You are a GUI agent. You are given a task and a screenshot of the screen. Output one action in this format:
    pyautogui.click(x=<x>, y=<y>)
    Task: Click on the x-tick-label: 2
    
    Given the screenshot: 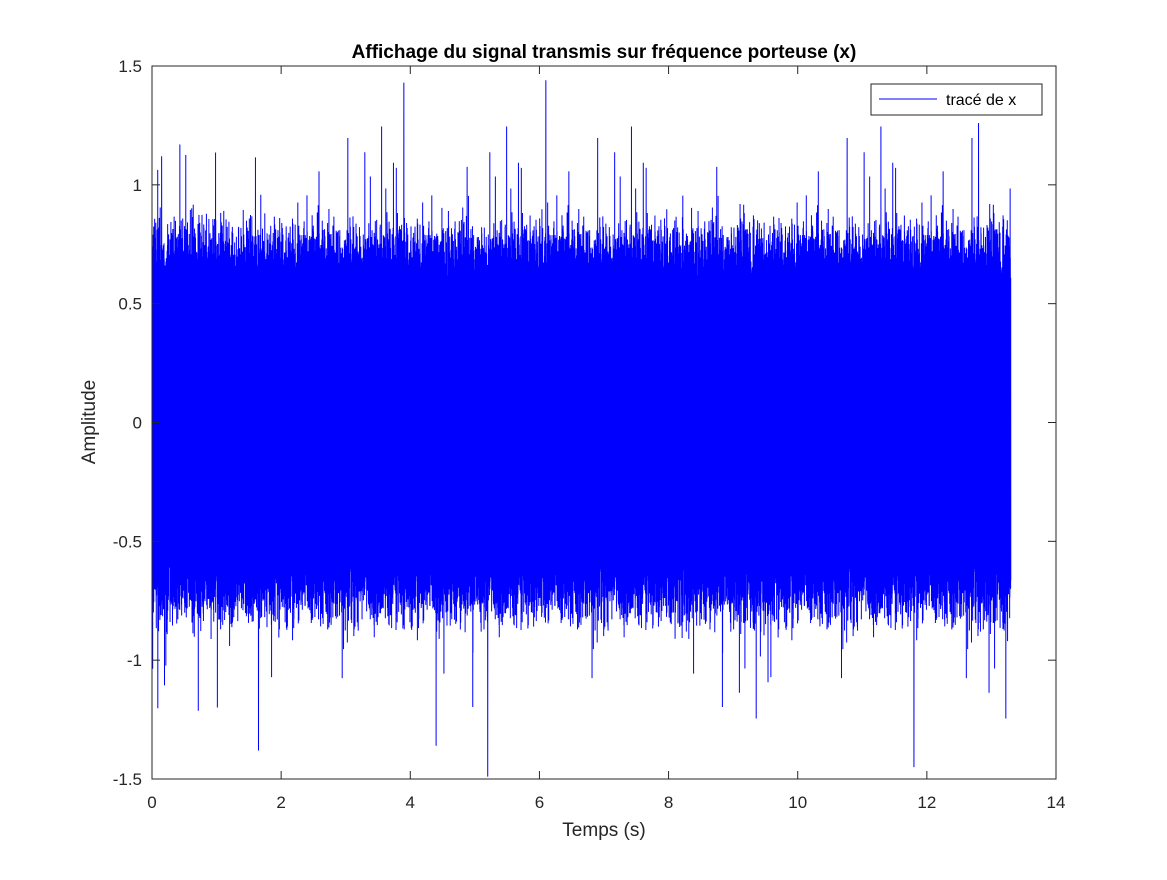 What is the action you would take?
    pyautogui.click(x=280, y=802)
    